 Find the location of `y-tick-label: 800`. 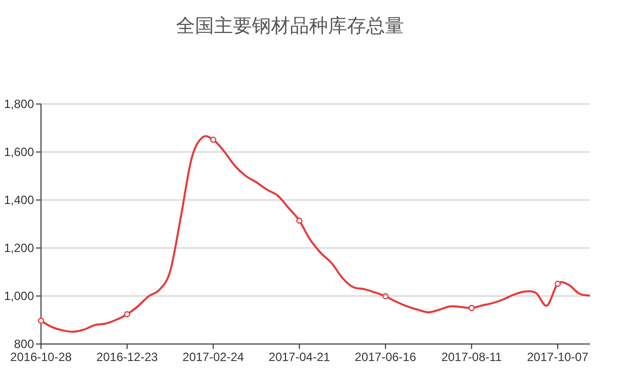

y-tick-label: 800 is located at coordinates (24, 344).